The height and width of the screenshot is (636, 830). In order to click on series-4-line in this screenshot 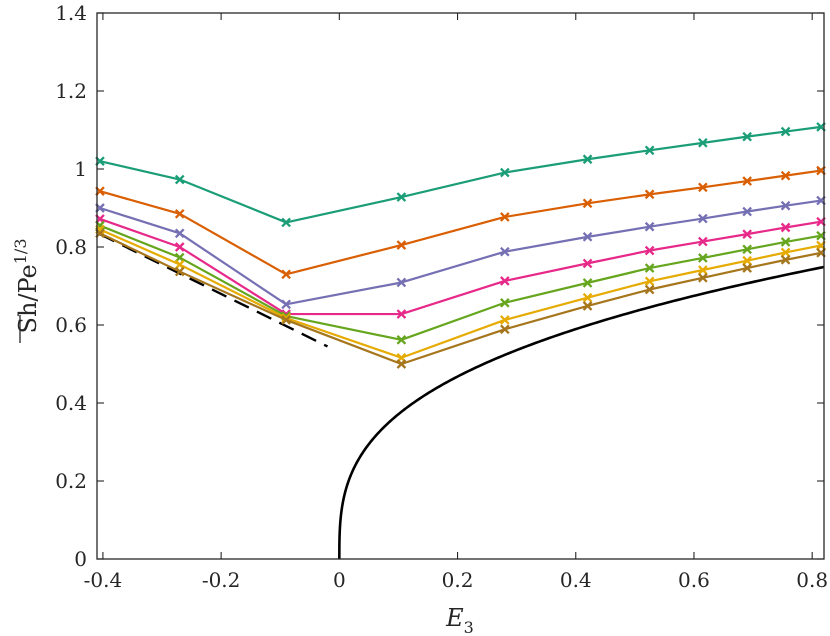, I will do `click(460, 266)`.